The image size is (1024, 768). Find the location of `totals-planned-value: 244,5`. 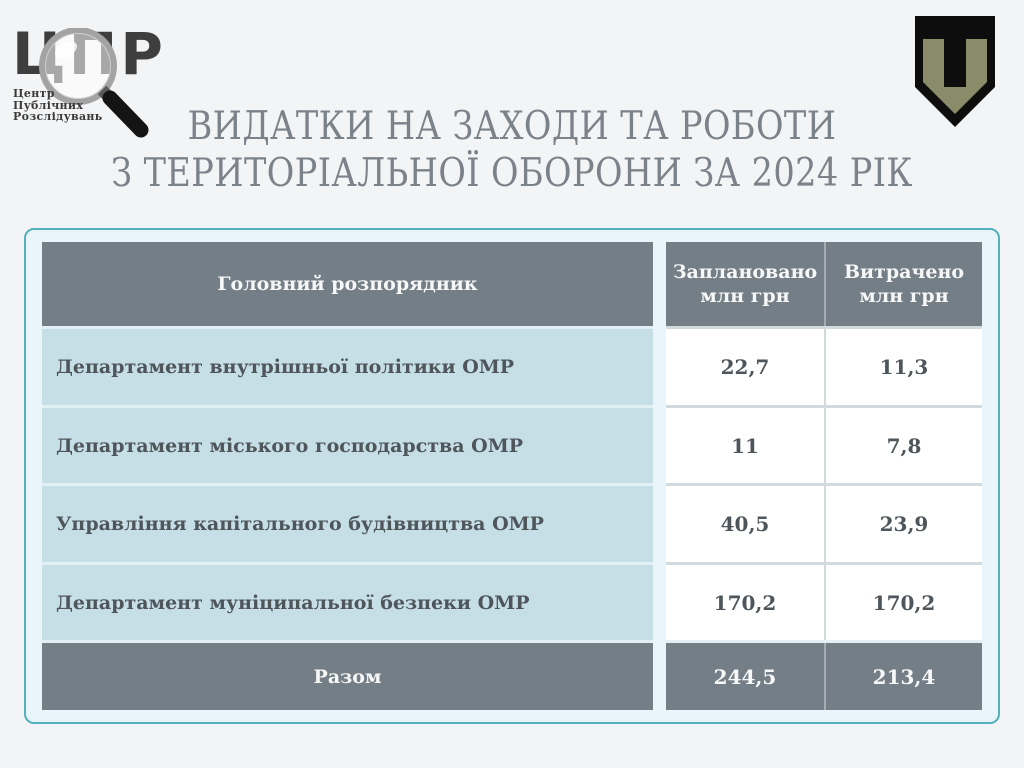

totals-planned-value: 244,5 is located at coordinates (745, 676).